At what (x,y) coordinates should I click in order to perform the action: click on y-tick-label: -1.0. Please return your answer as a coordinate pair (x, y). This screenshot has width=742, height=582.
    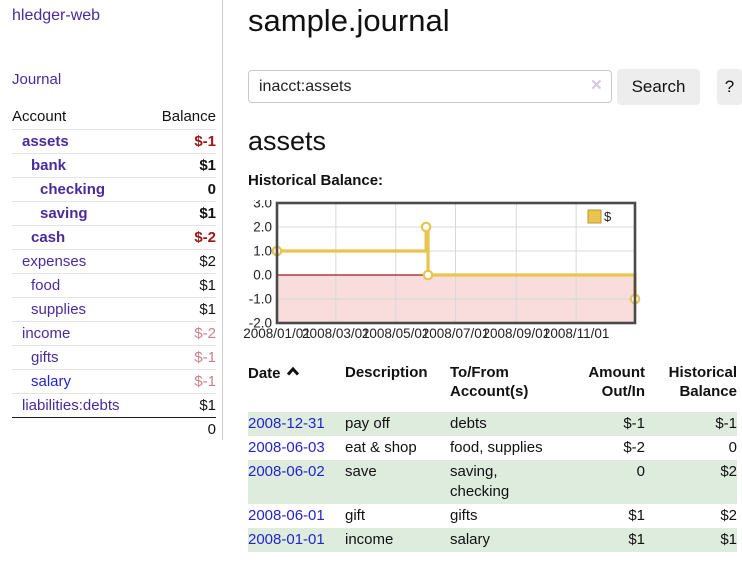
    Looking at the image, I should click on (260, 299).